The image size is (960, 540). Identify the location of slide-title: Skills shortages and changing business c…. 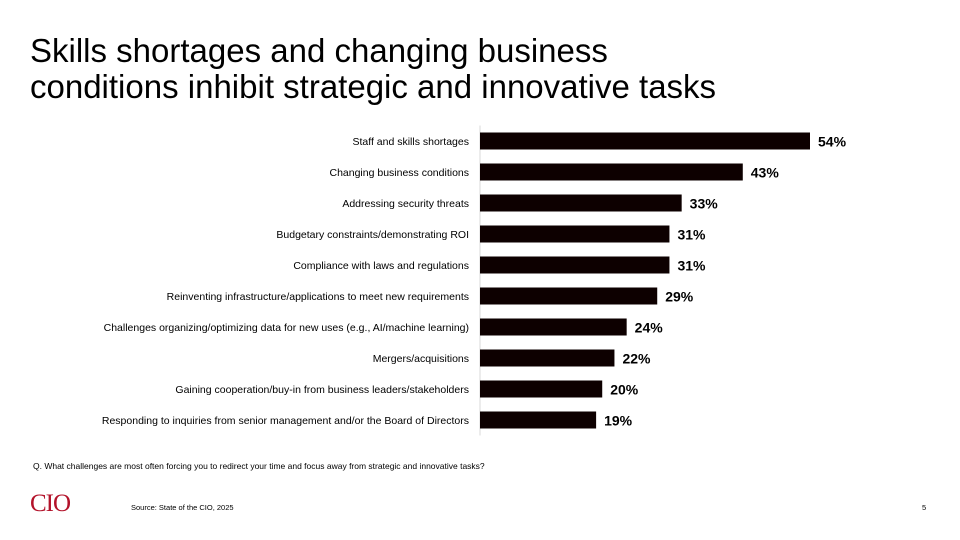
(470, 69).